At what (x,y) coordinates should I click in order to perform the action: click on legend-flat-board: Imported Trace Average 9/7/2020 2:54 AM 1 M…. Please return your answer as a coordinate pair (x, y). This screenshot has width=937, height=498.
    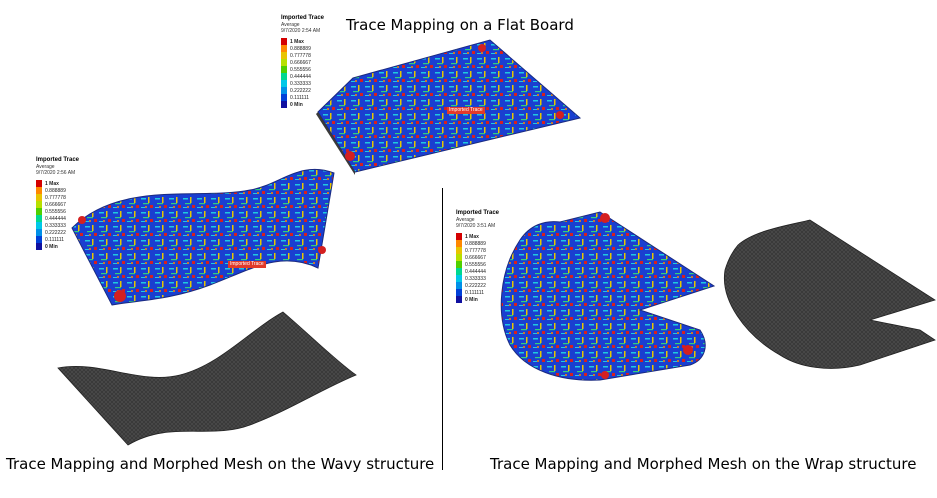
    Looking at the image, I should click on (302, 61).